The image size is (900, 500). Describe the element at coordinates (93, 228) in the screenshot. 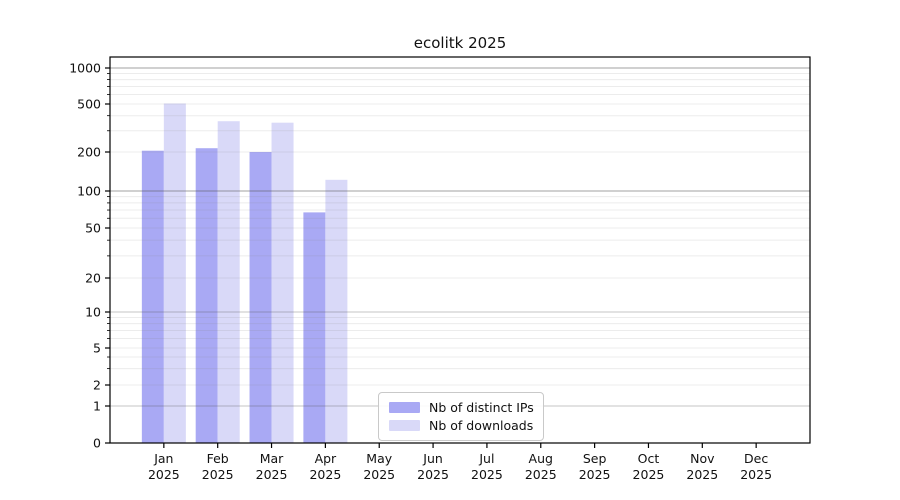

I see `y-tick-label-50: 50` at that location.